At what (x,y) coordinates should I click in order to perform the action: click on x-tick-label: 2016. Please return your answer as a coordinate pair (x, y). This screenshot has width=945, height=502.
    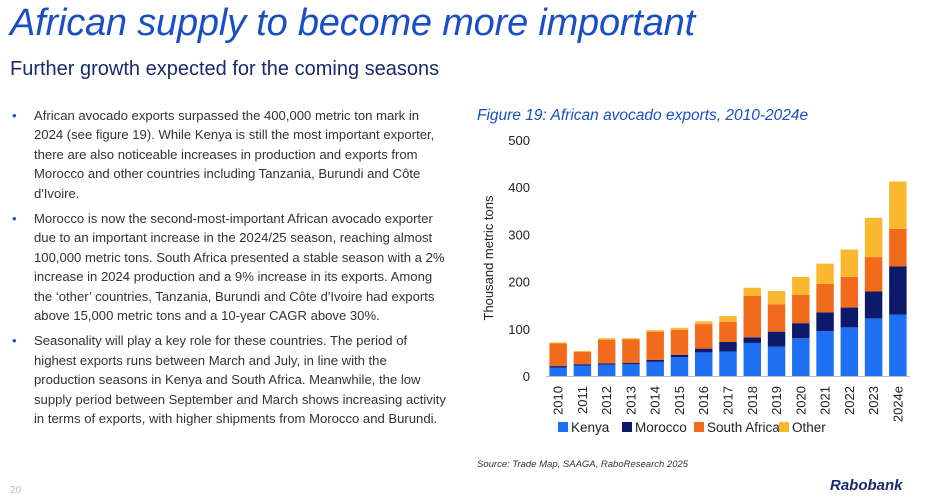
    Looking at the image, I should click on (703, 400).